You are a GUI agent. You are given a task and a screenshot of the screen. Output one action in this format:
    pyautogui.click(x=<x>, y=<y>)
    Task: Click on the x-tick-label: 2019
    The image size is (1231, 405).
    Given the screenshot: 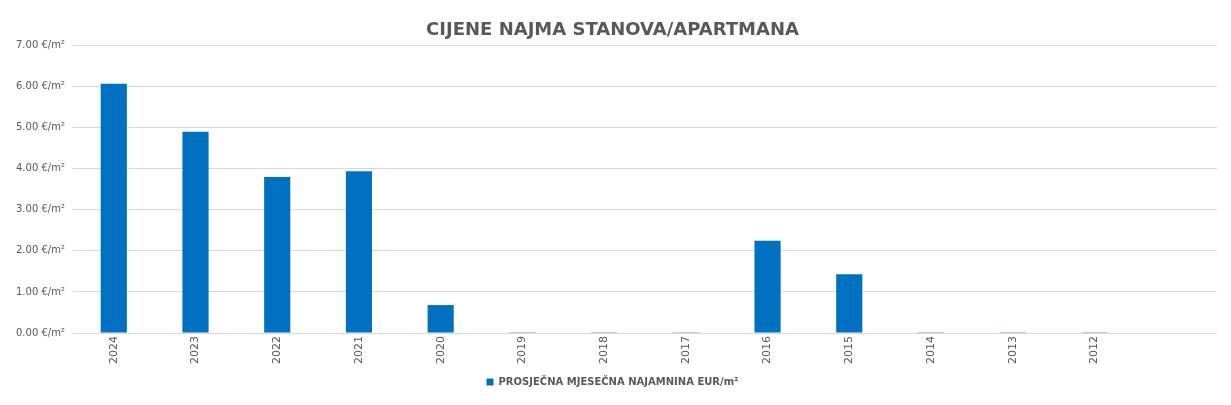 What is the action you would take?
    pyautogui.click(x=522, y=350)
    